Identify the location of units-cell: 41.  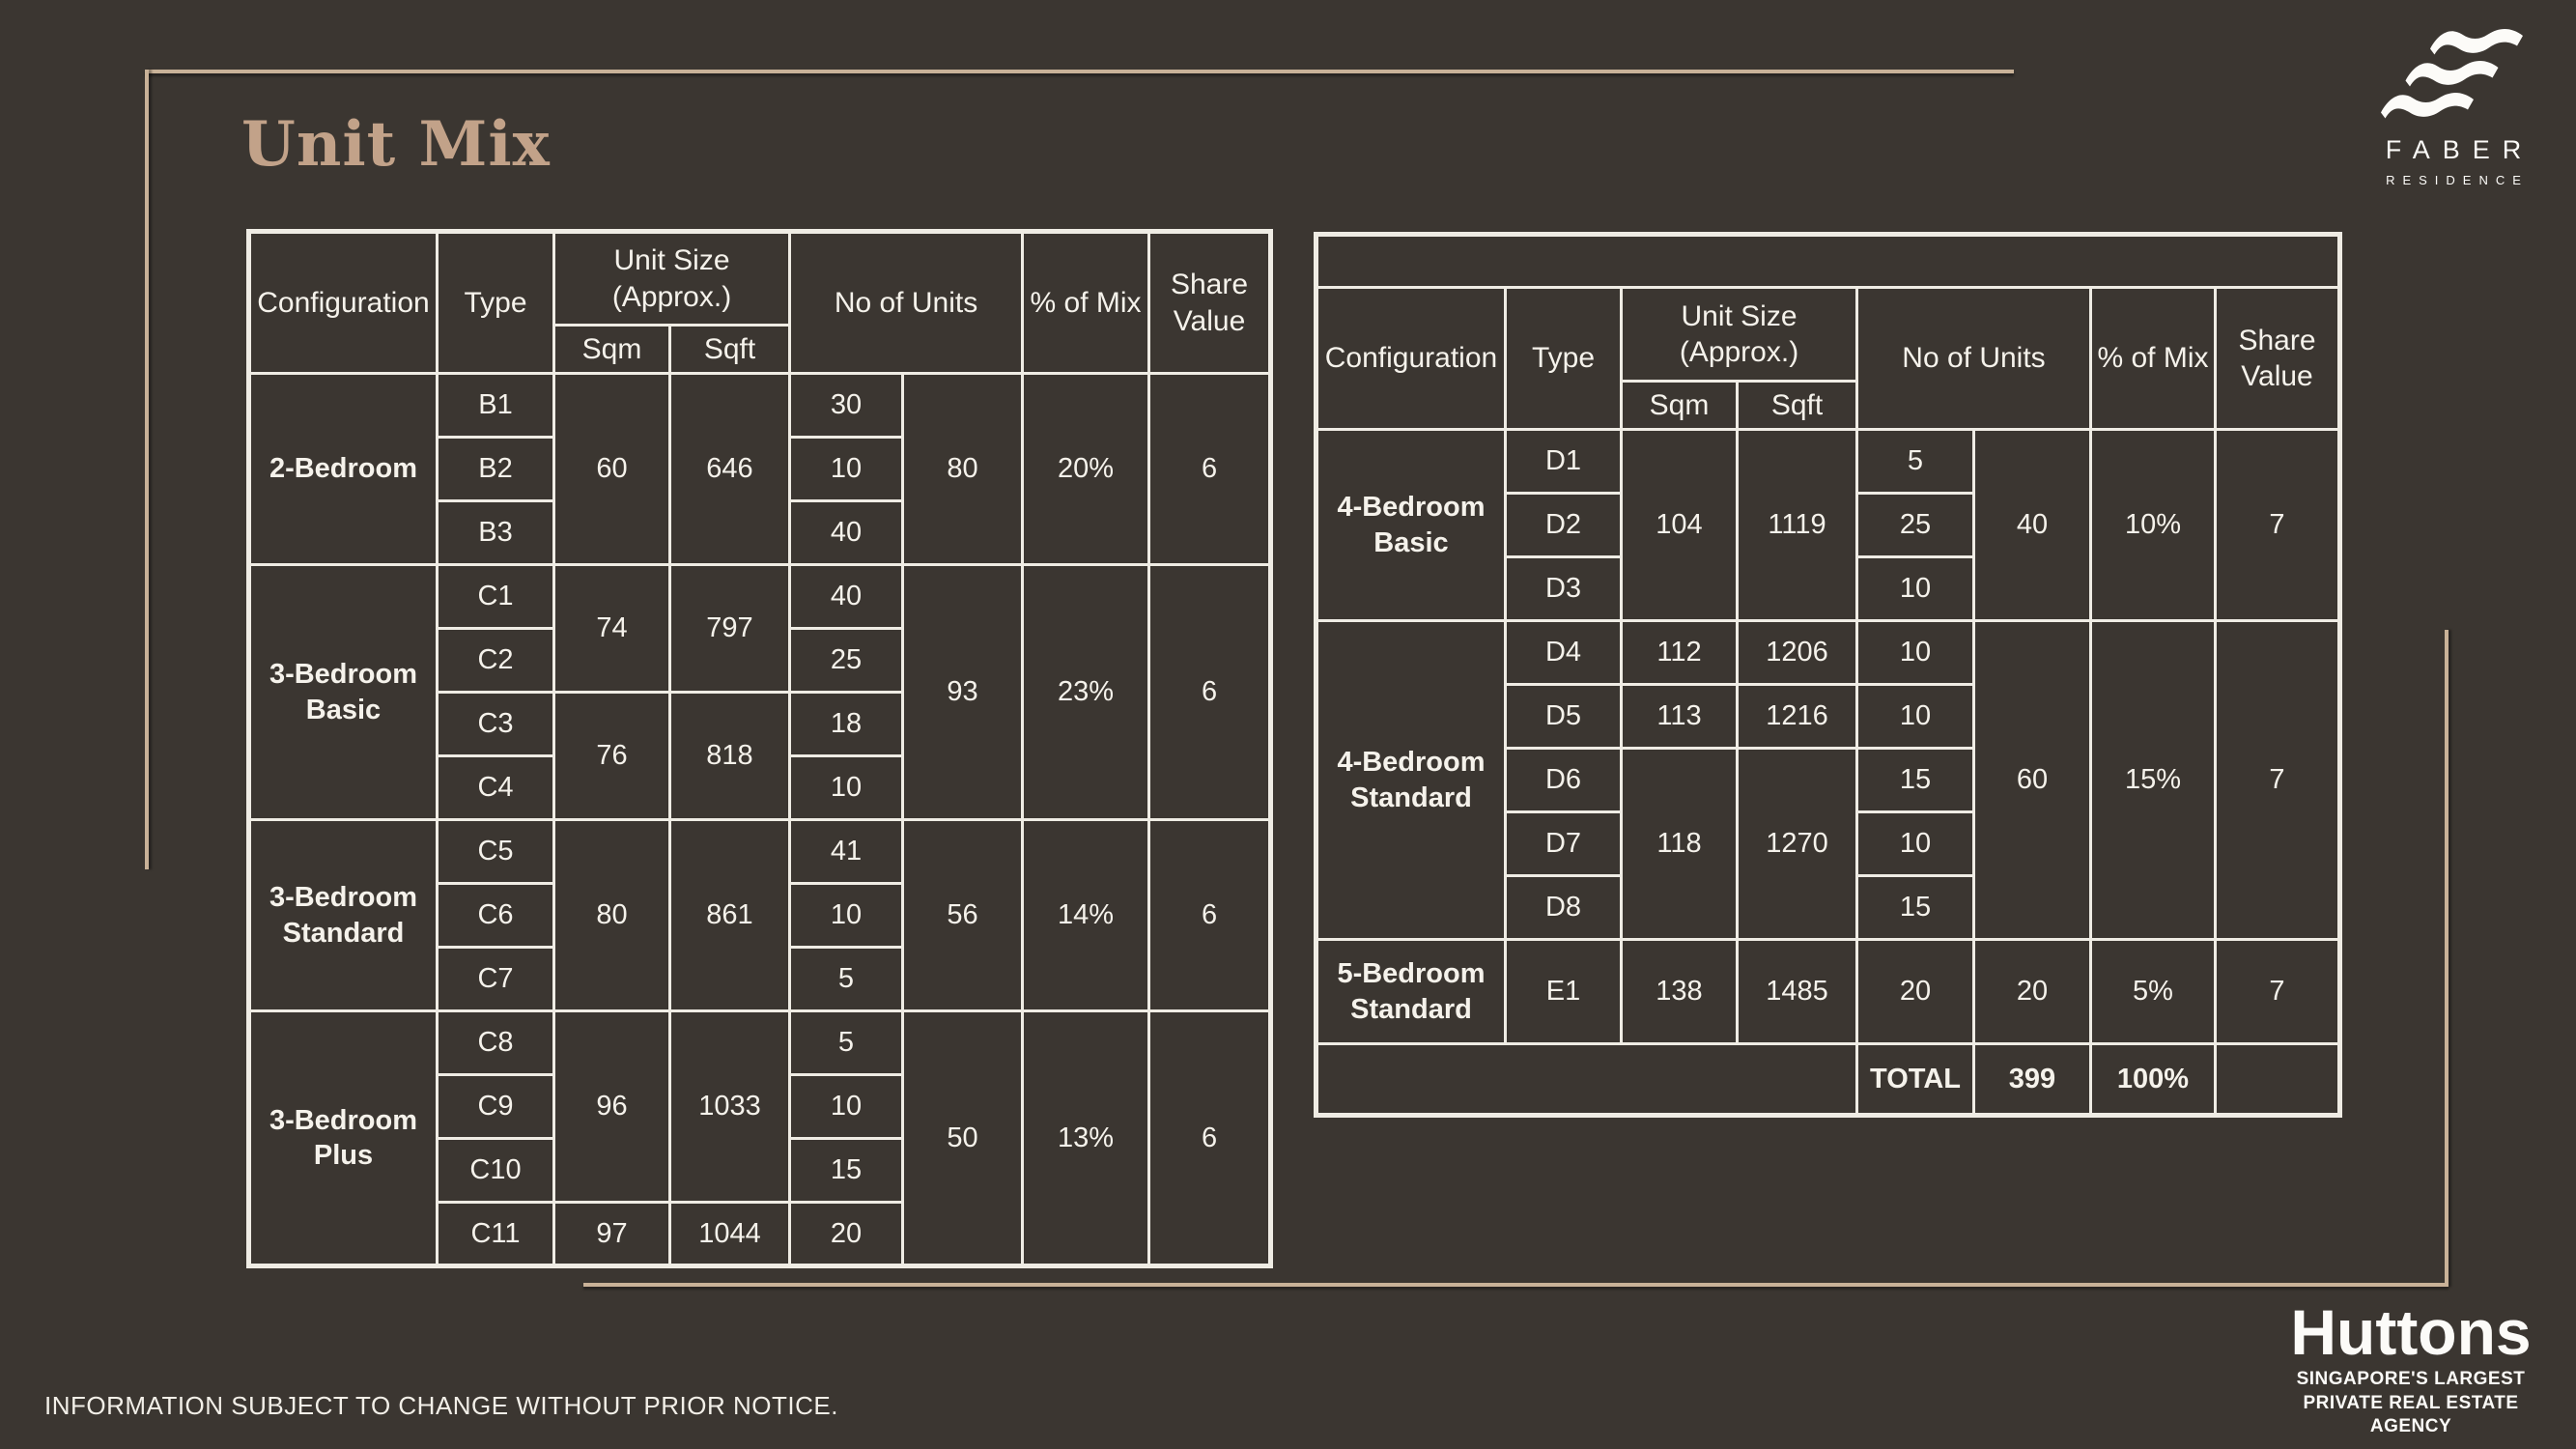
(846, 851).